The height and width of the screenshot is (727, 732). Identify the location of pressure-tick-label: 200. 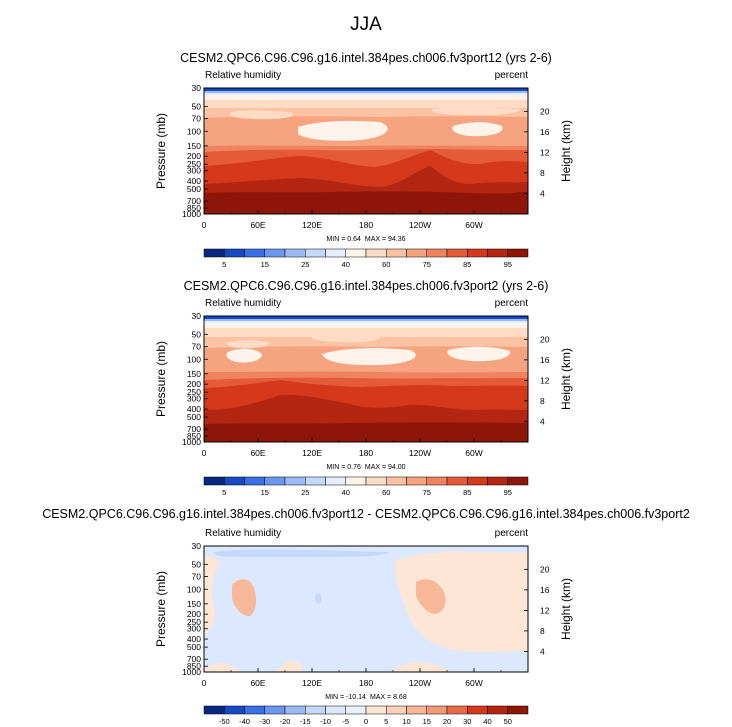
(194, 384).